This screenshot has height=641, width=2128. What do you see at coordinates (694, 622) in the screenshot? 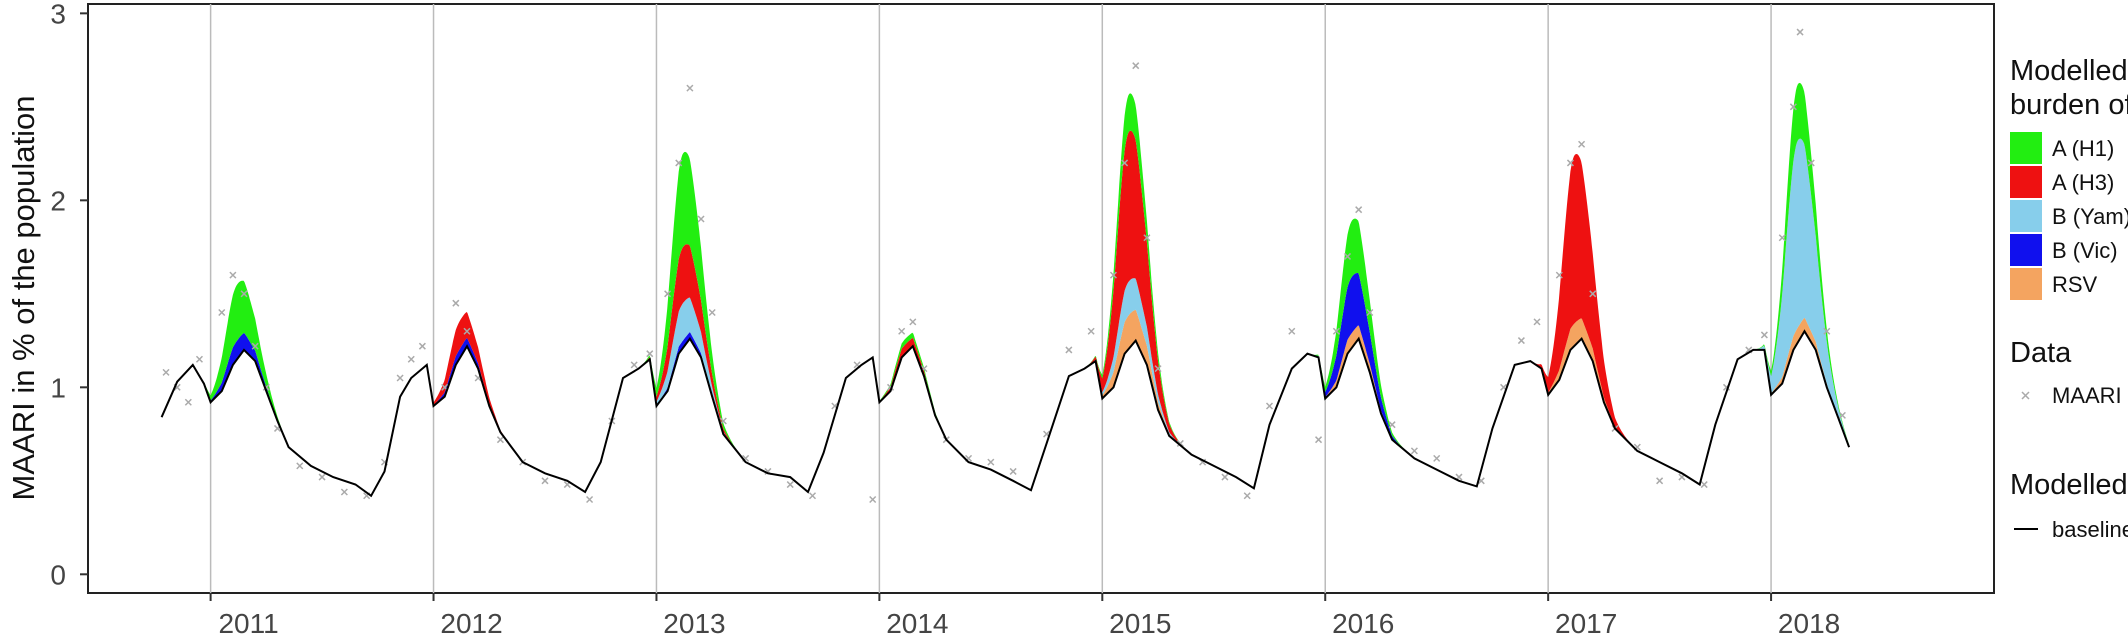
I see `x-tick-label: 2013` at bounding box center [694, 622].